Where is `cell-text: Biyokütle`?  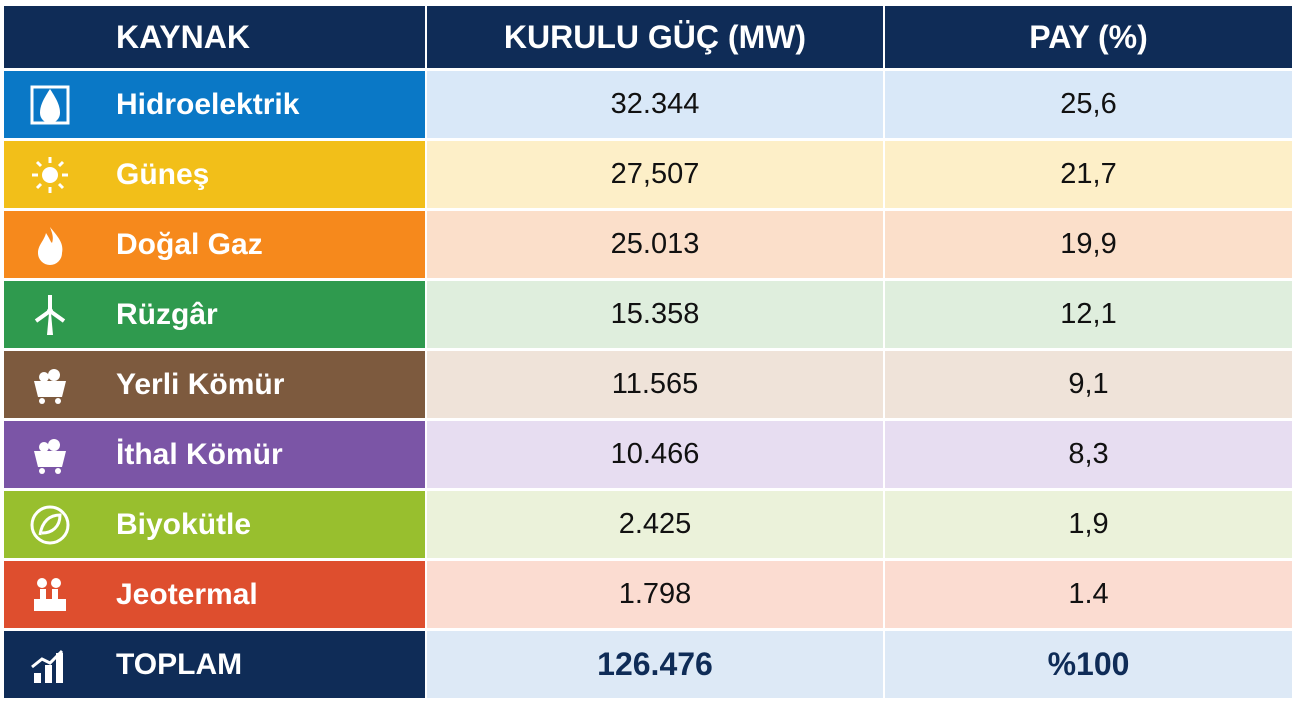
cell-text: Biyokütle is located at coordinates (184, 524).